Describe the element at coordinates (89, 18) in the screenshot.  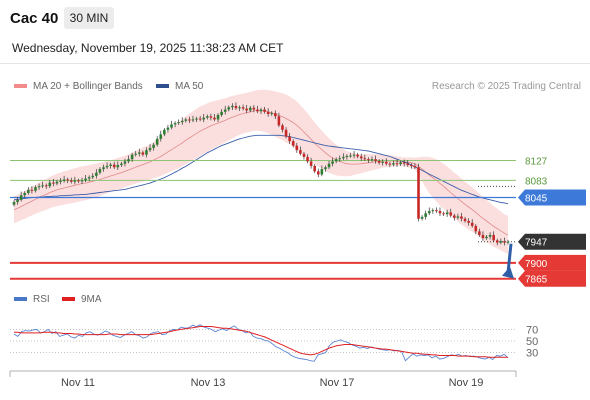
I see `timeframe-button: 30 MIN` at that location.